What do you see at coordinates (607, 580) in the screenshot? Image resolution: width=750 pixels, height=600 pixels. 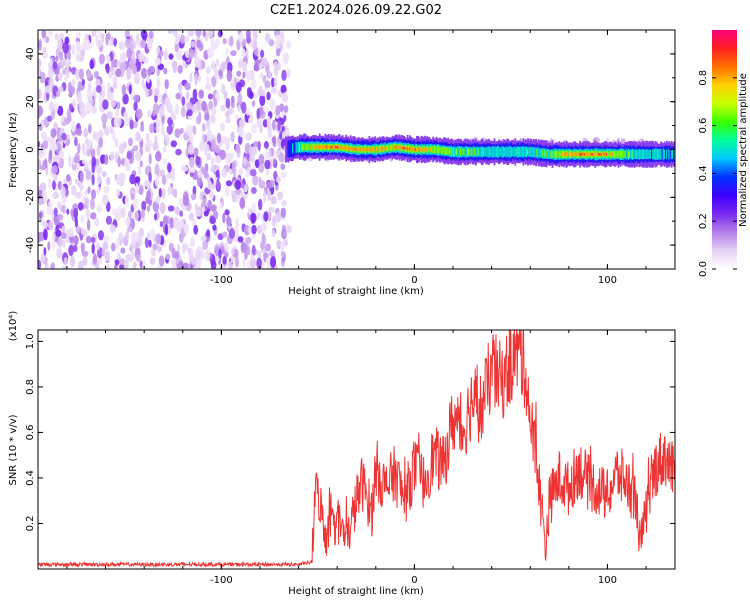 I see `x-tick-label: 100` at bounding box center [607, 580].